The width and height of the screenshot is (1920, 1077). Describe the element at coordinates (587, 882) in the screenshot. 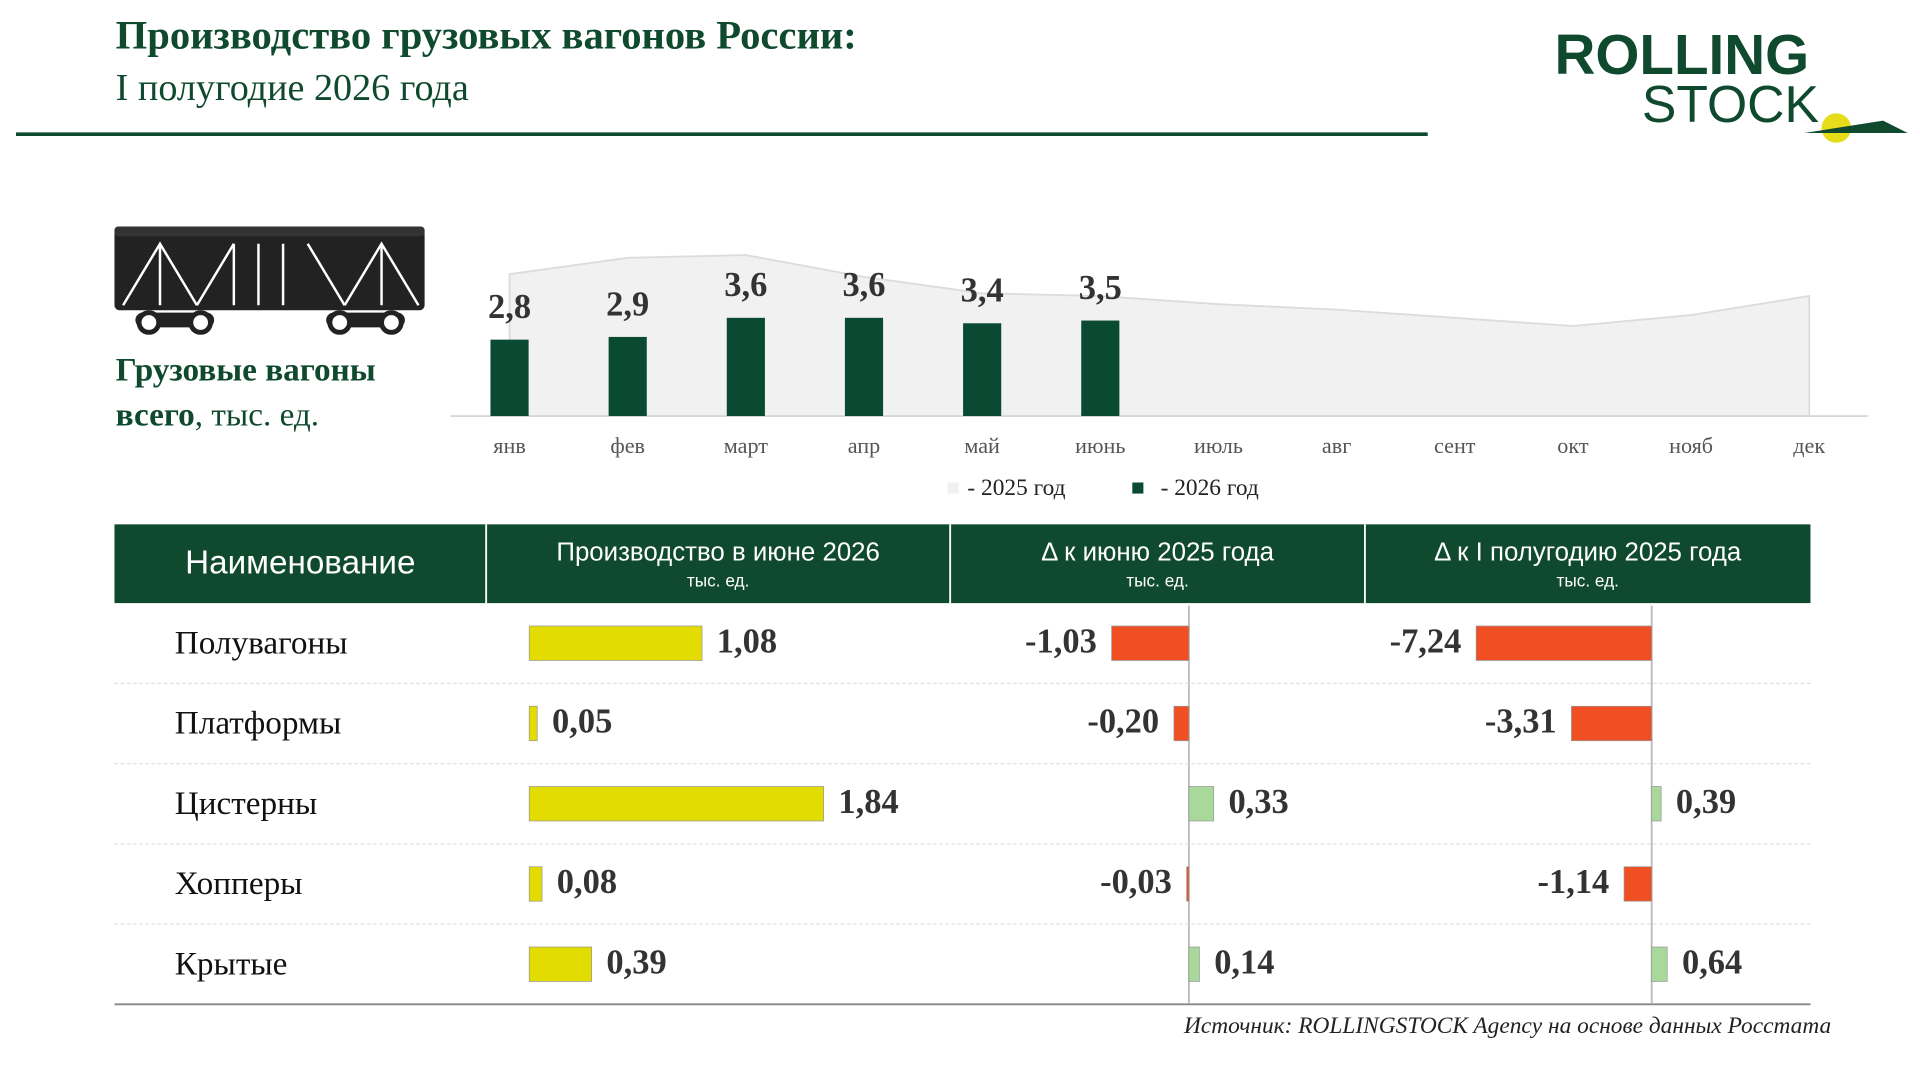

I see `value-label: 0,08` at that location.